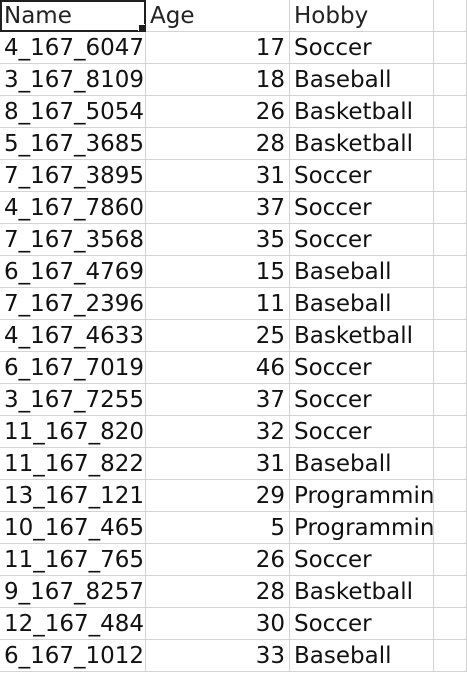 This screenshot has width=467, height=674. I want to click on age-cell: 29, so click(218, 496).